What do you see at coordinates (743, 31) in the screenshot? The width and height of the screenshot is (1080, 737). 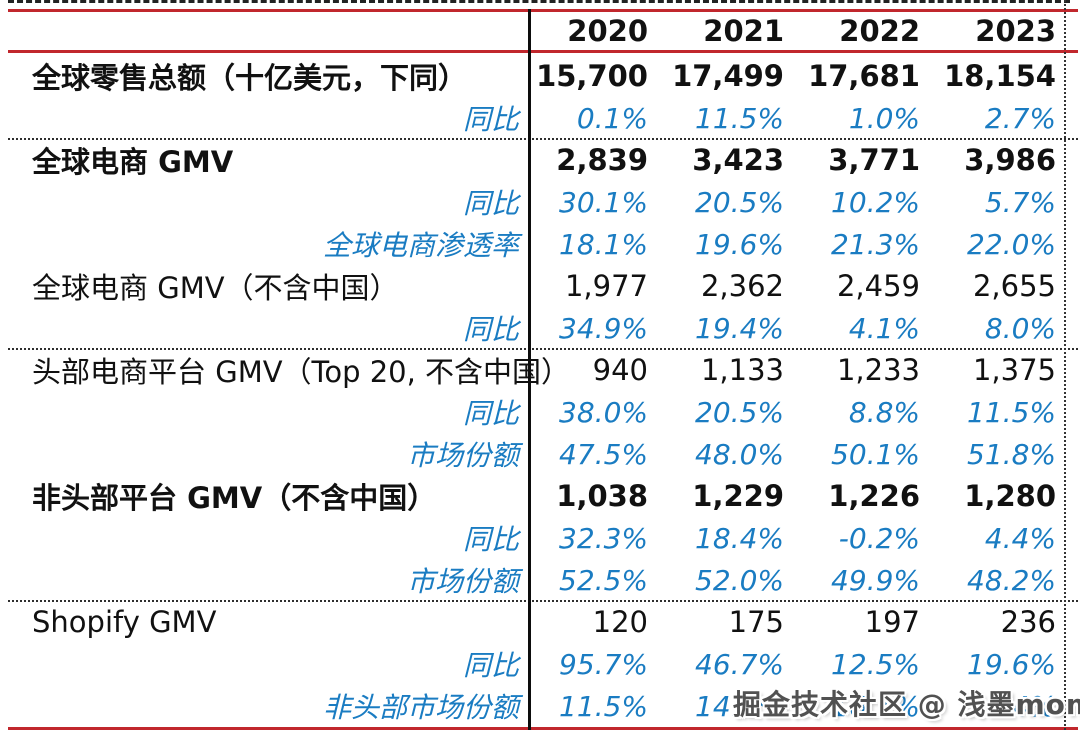 I see `header-year-2021: 2021` at bounding box center [743, 31].